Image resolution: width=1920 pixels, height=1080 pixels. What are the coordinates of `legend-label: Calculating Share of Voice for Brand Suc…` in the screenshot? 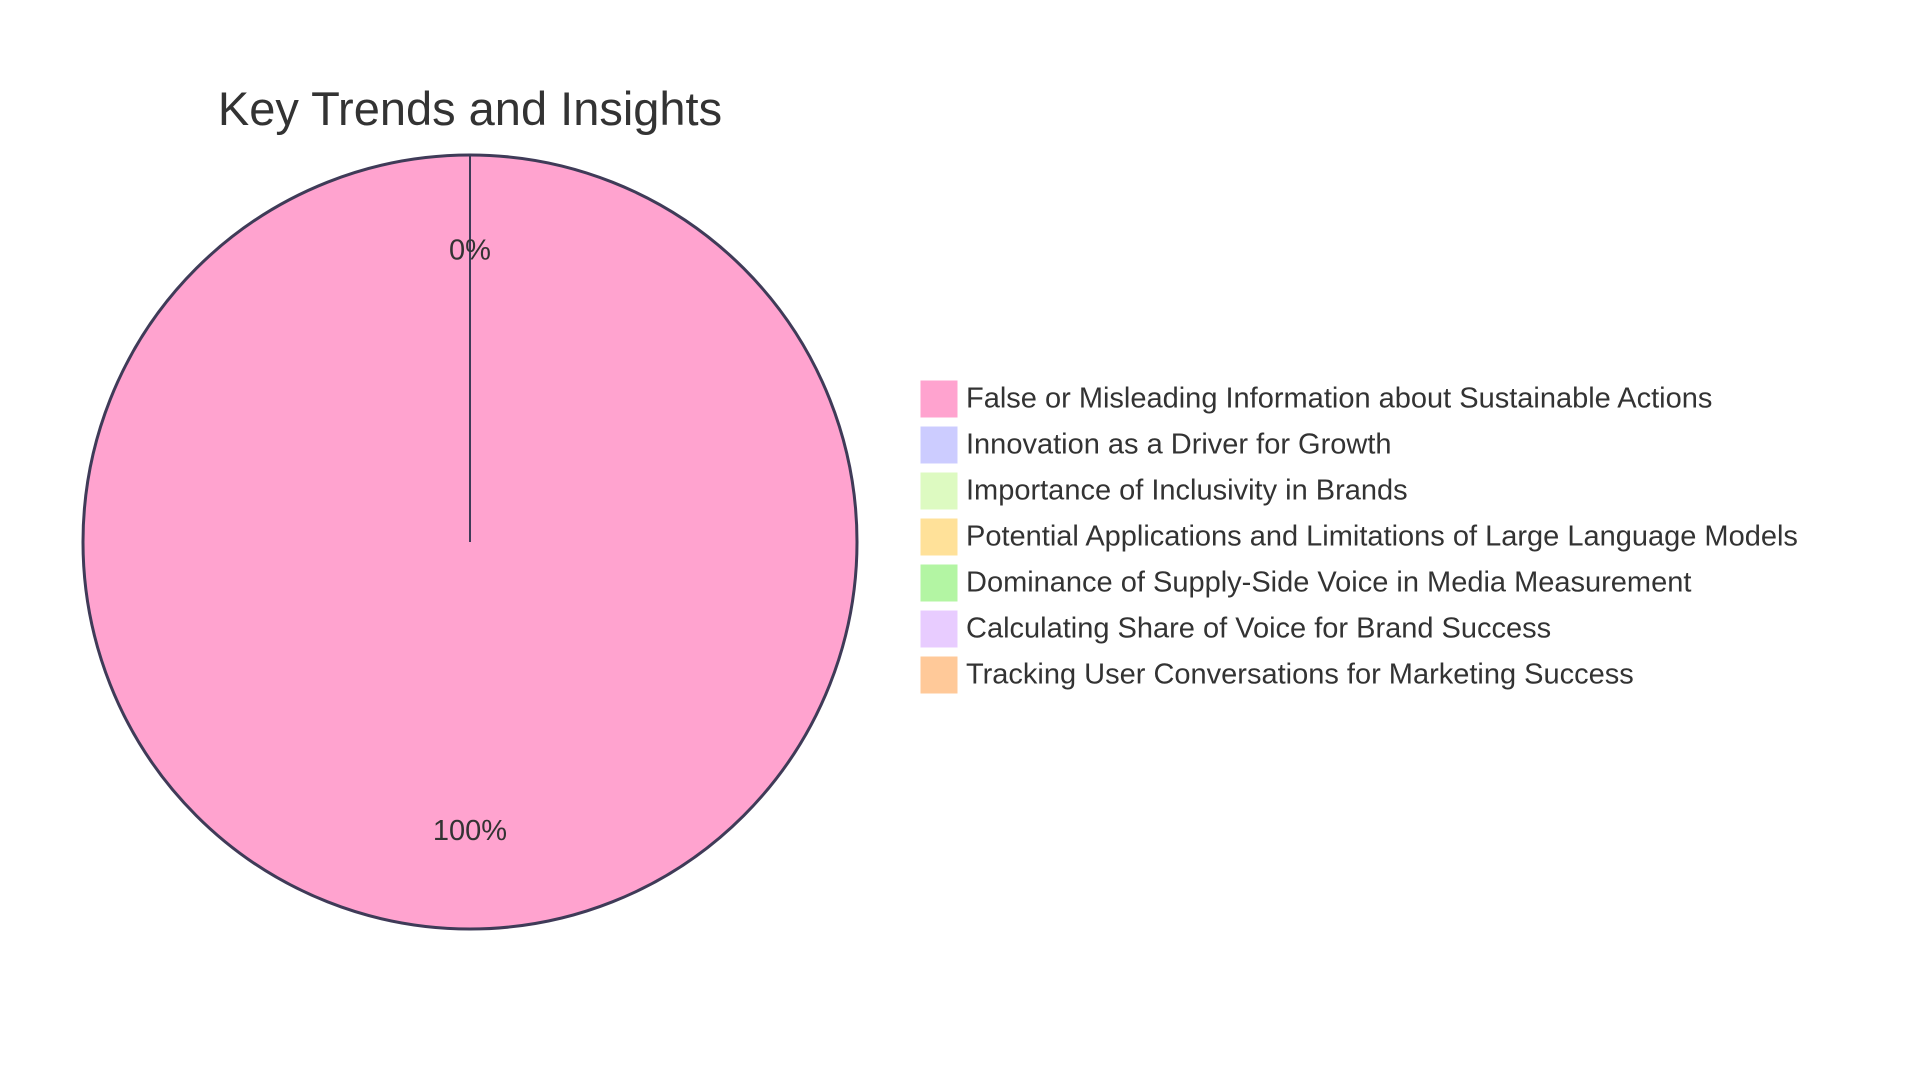 It's located at (1258, 629).